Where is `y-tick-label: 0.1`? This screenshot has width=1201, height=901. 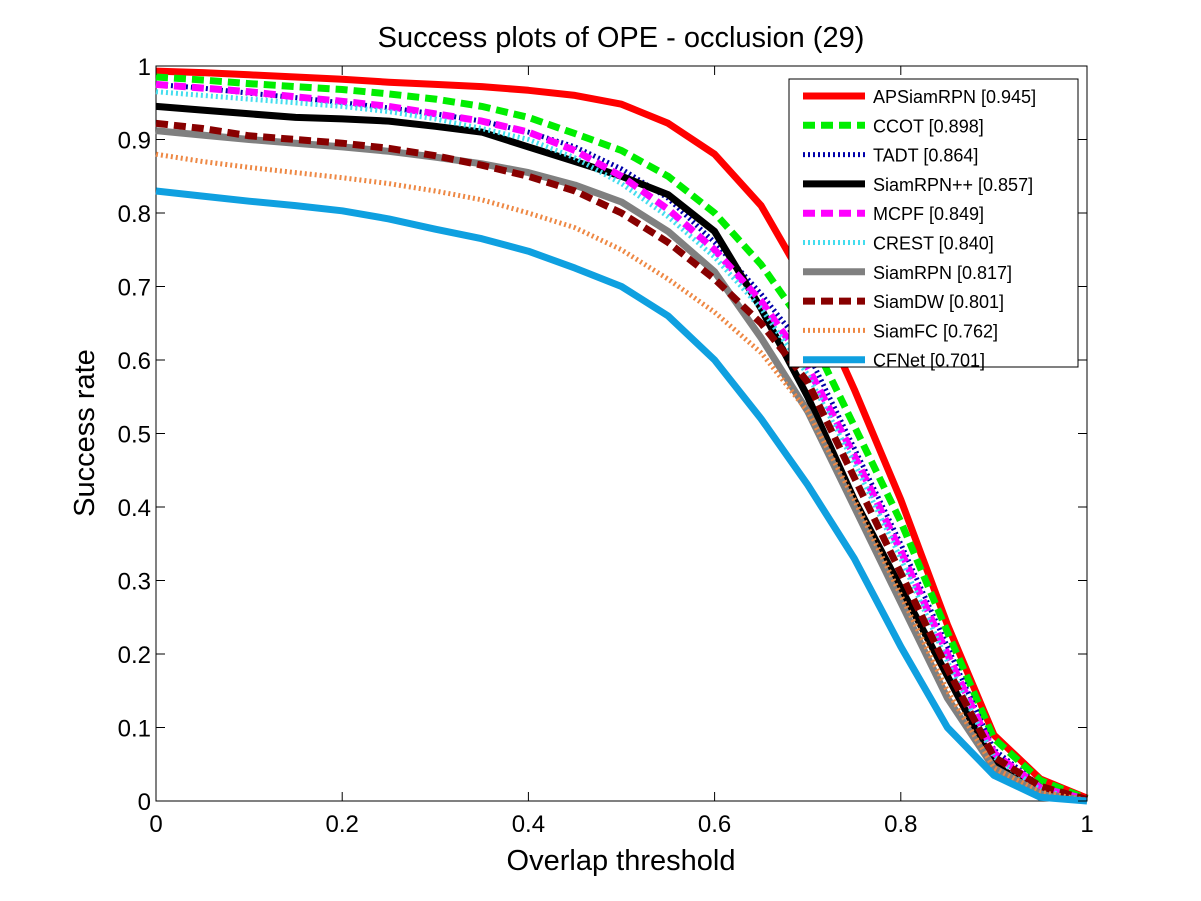
y-tick-label: 0.1 is located at coordinates (134, 729).